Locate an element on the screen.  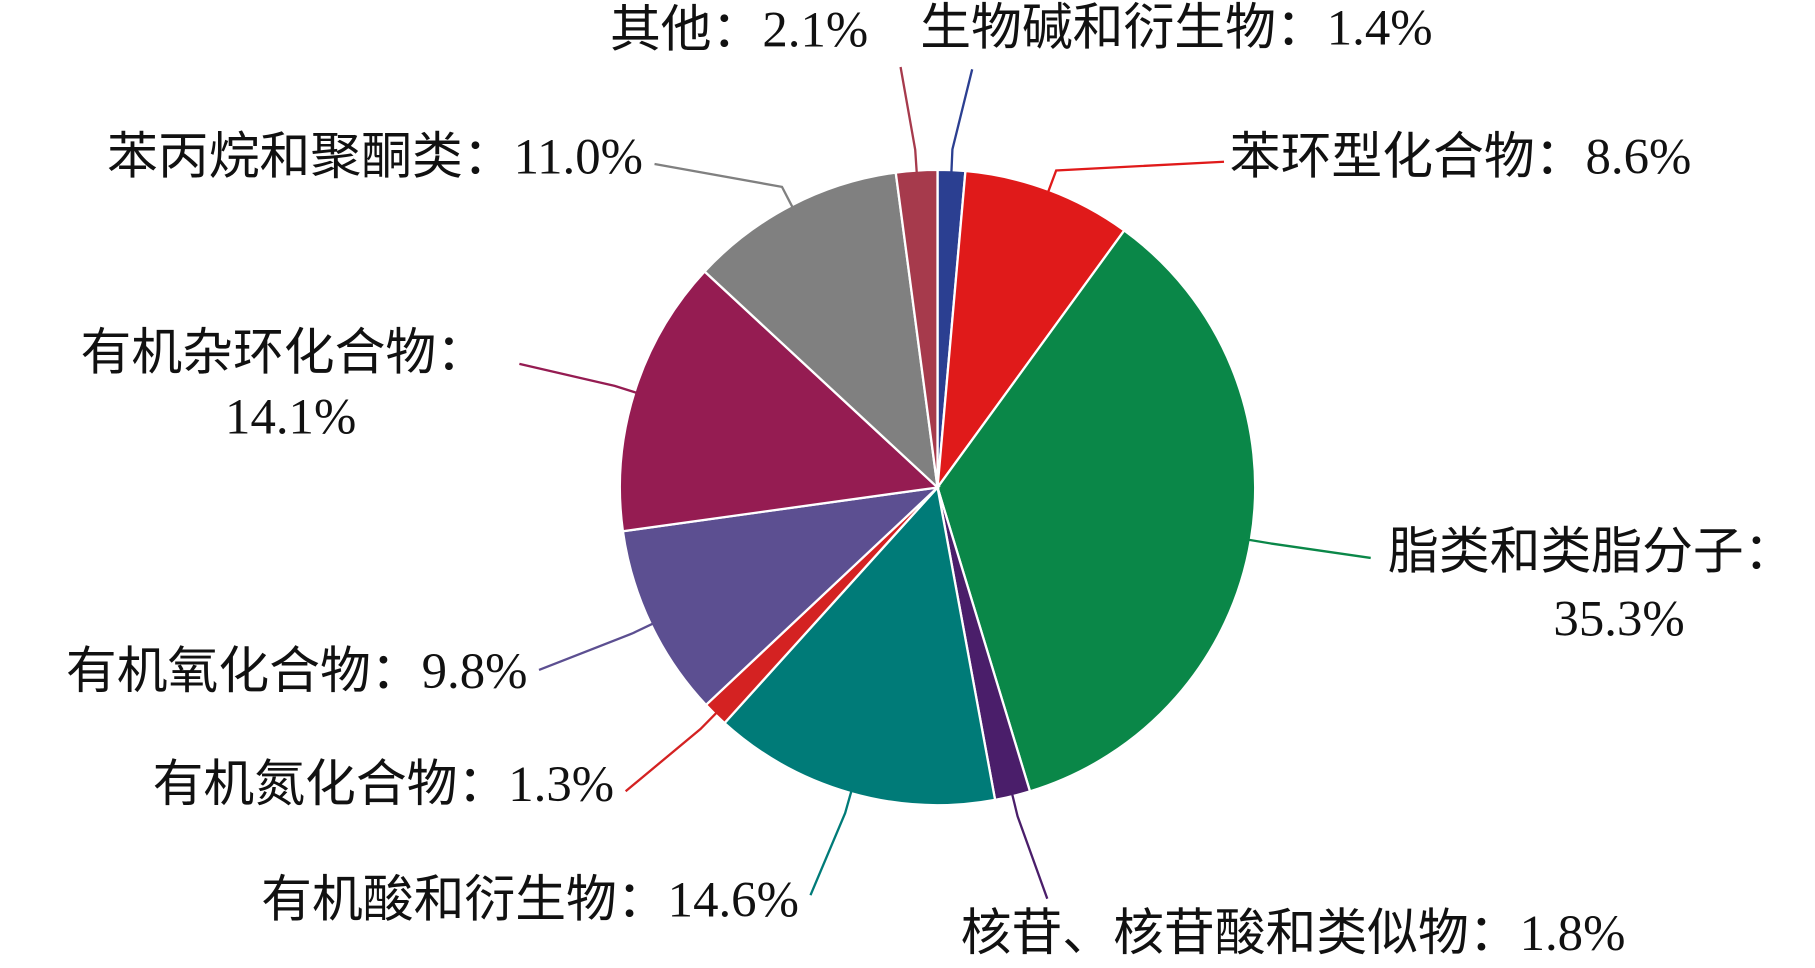
value-label: 9.8% is located at coordinates (475, 670).